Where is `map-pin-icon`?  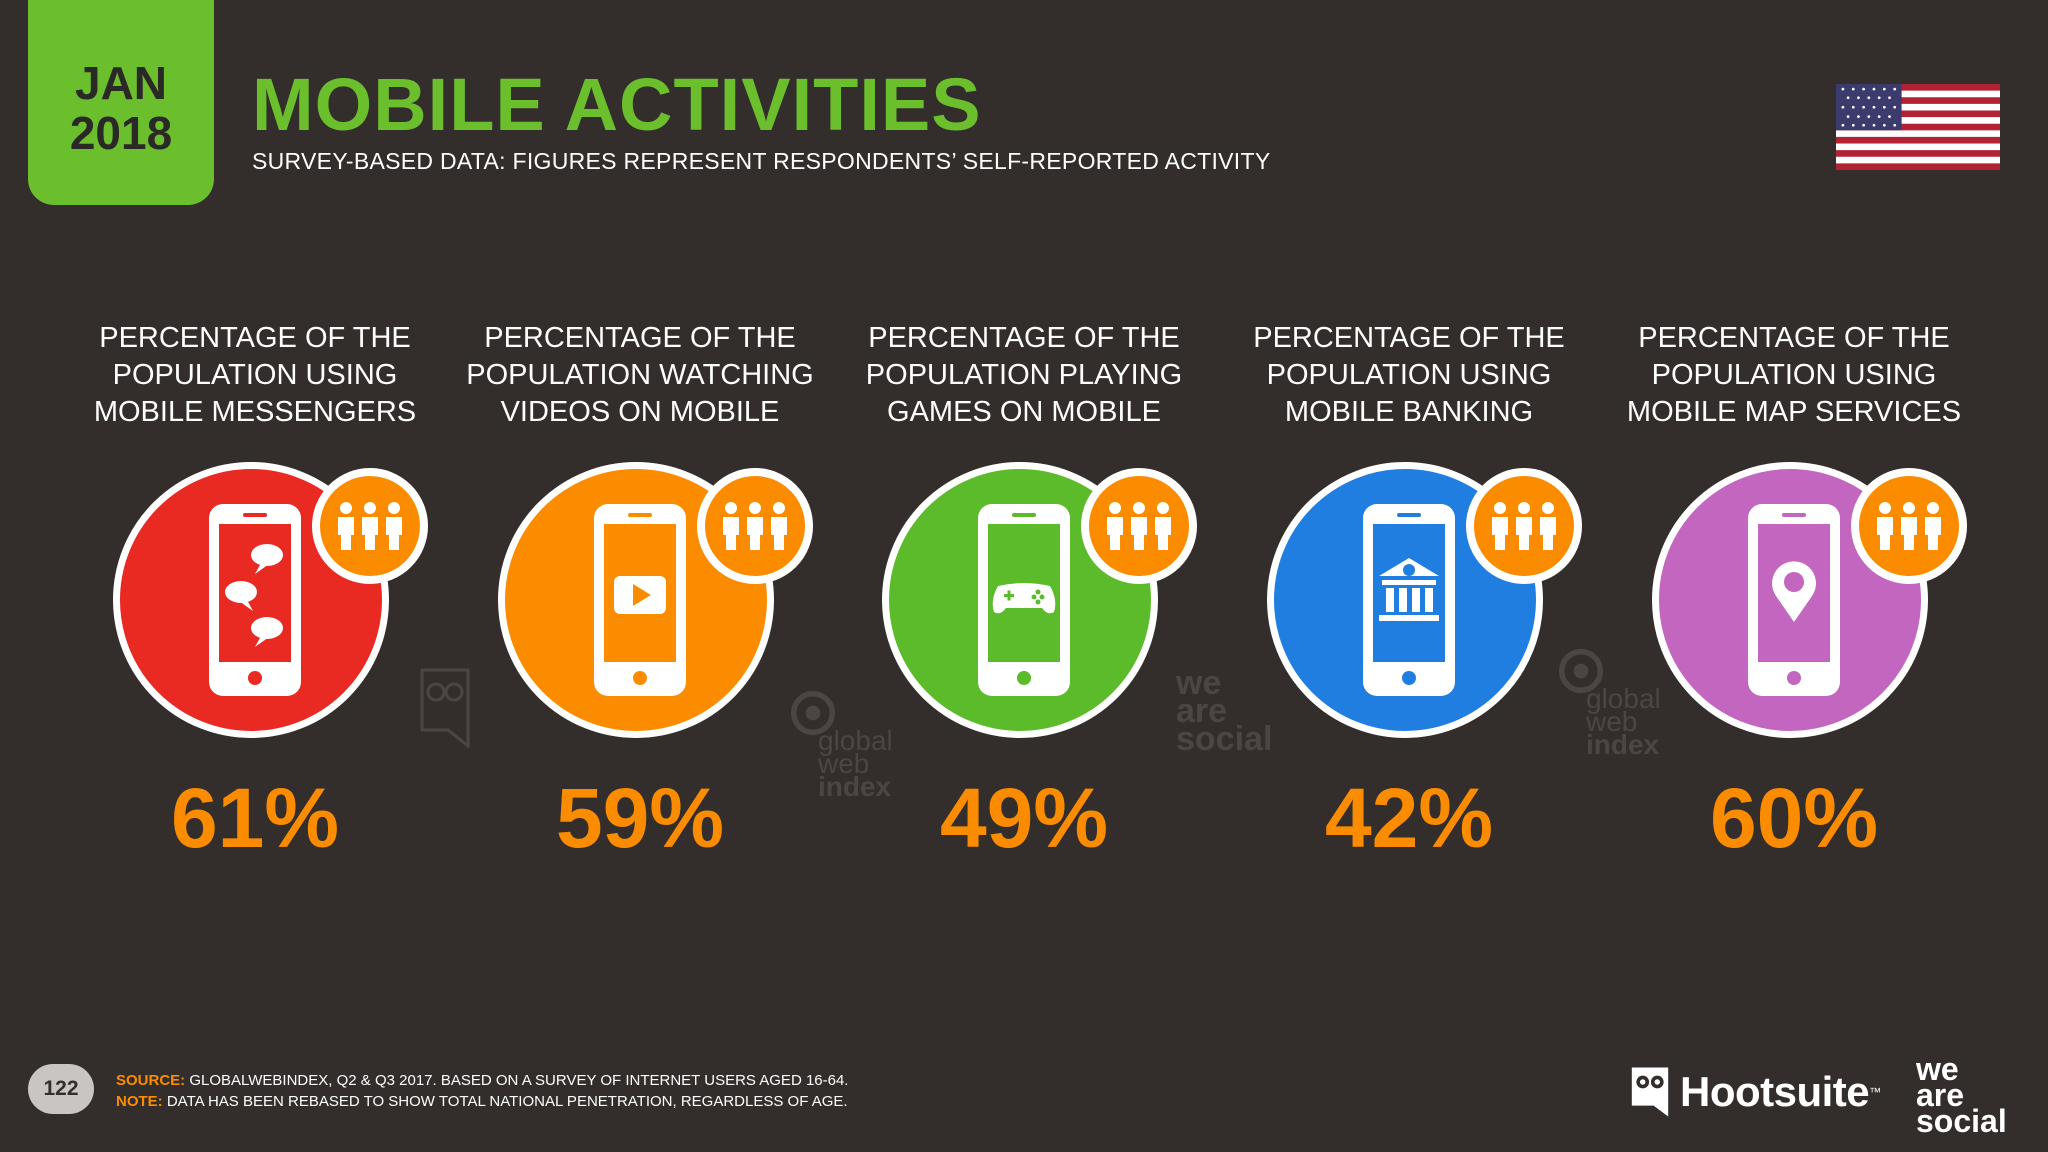
map-pin-icon is located at coordinates (1794, 591).